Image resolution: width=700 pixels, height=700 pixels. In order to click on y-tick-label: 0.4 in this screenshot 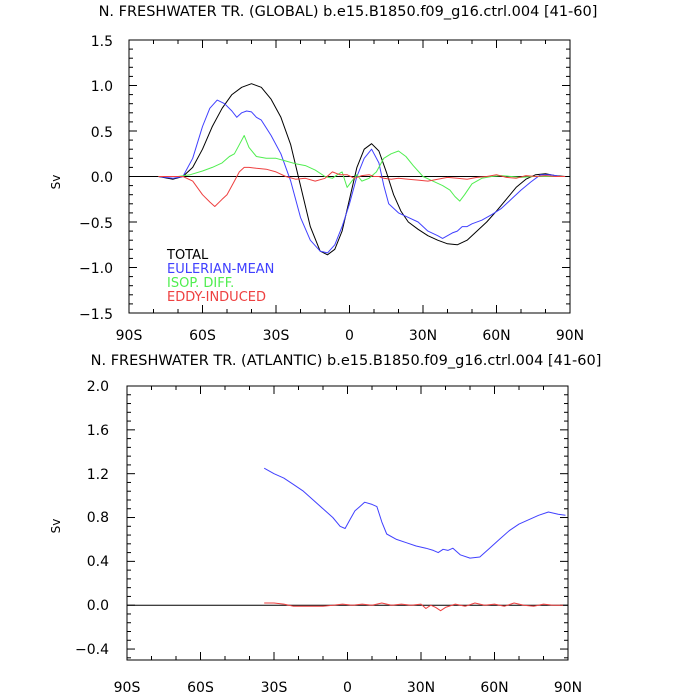, I will do `click(98, 562)`.